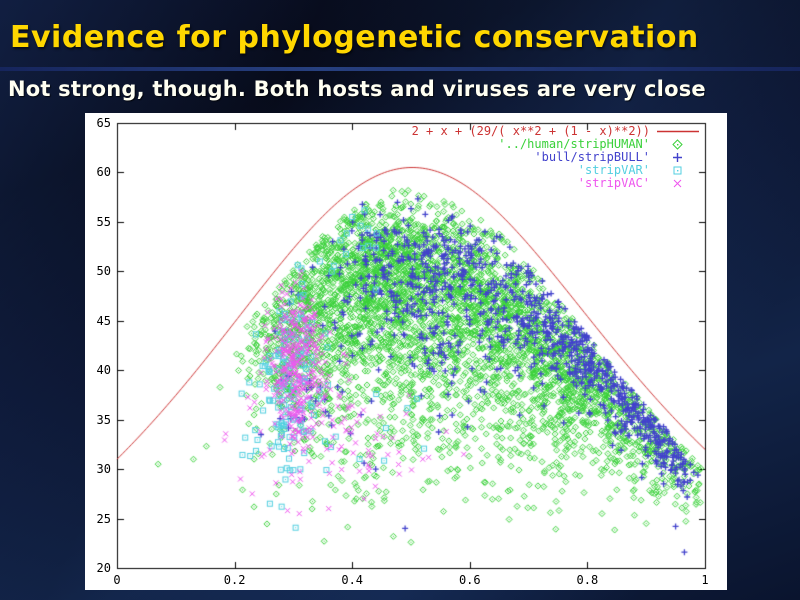 The height and width of the screenshot is (600, 800). What do you see at coordinates (103, 419) in the screenshot?
I see `y-tick-label: 35` at bounding box center [103, 419].